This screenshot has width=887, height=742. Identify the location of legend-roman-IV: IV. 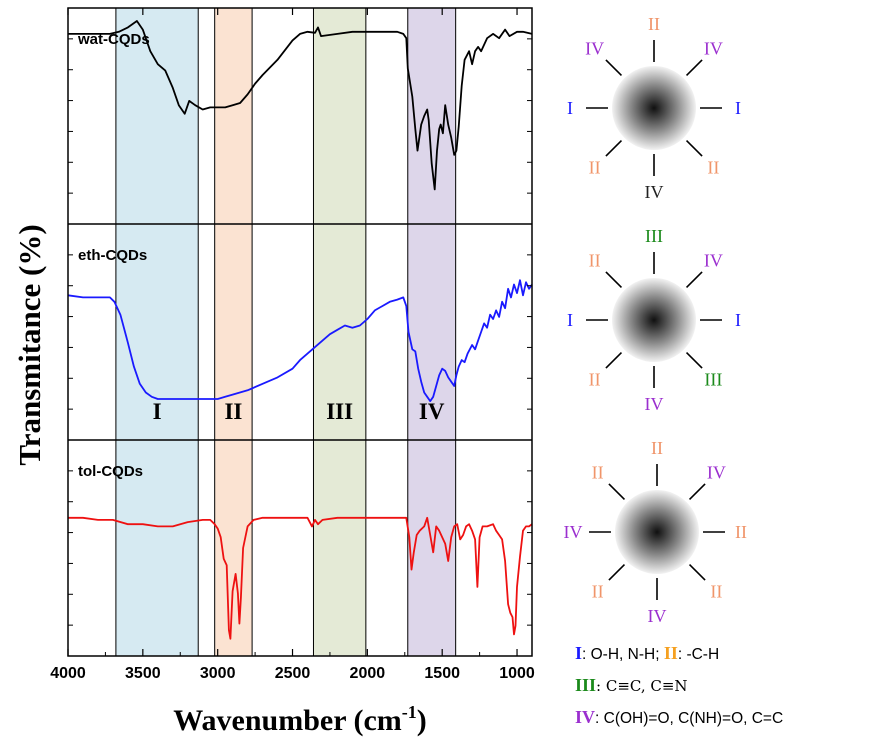
(585, 717).